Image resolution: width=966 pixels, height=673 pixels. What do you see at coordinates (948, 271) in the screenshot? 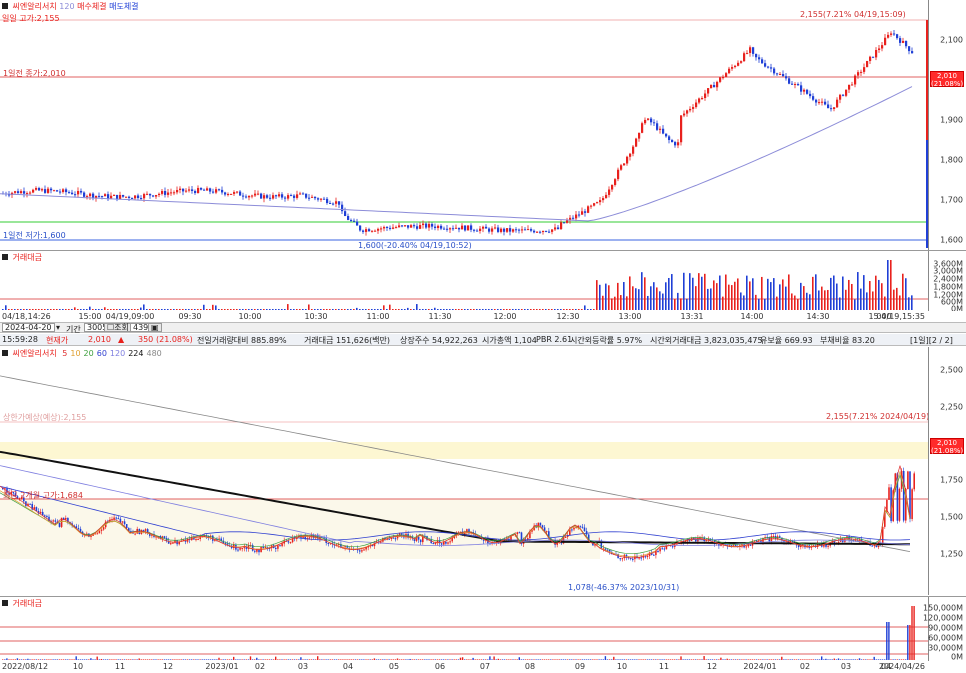
I see `axis-tick-label: 3,000M` at bounding box center [948, 271].